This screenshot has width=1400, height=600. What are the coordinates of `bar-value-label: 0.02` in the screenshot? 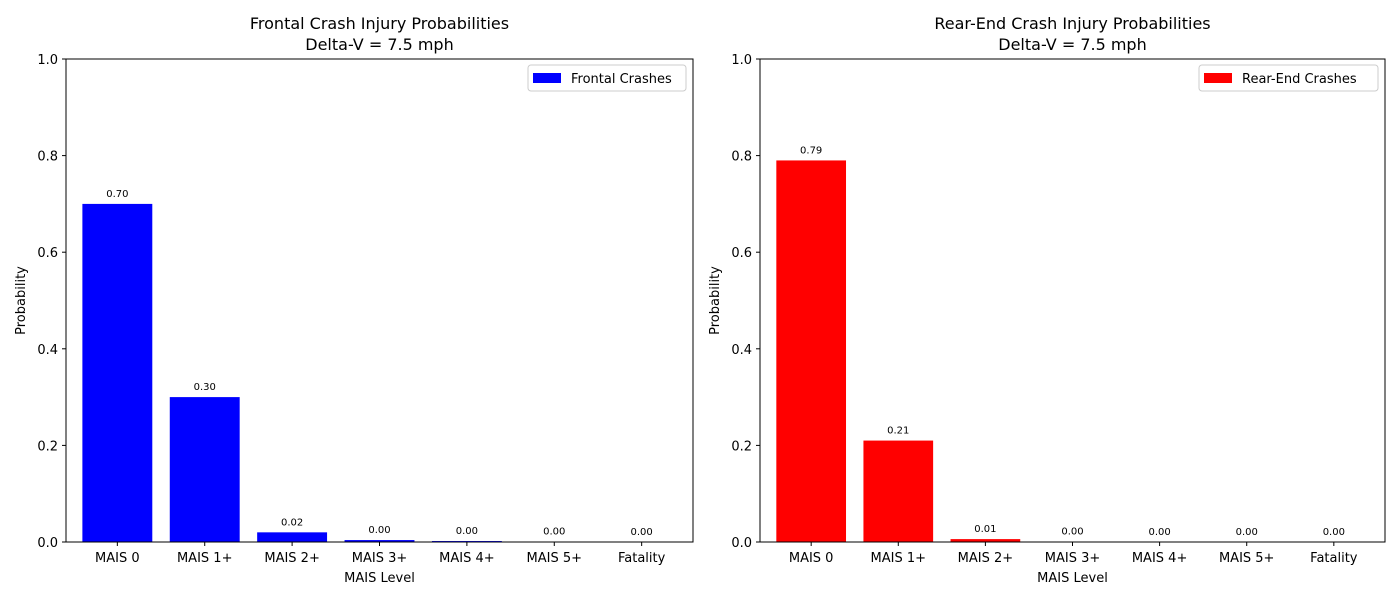 It's located at (292, 522).